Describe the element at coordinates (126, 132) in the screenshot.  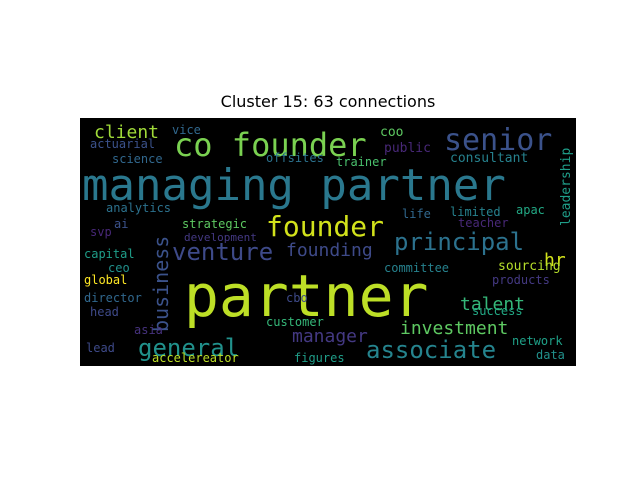
I see `cloud-word-client: client` at that location.